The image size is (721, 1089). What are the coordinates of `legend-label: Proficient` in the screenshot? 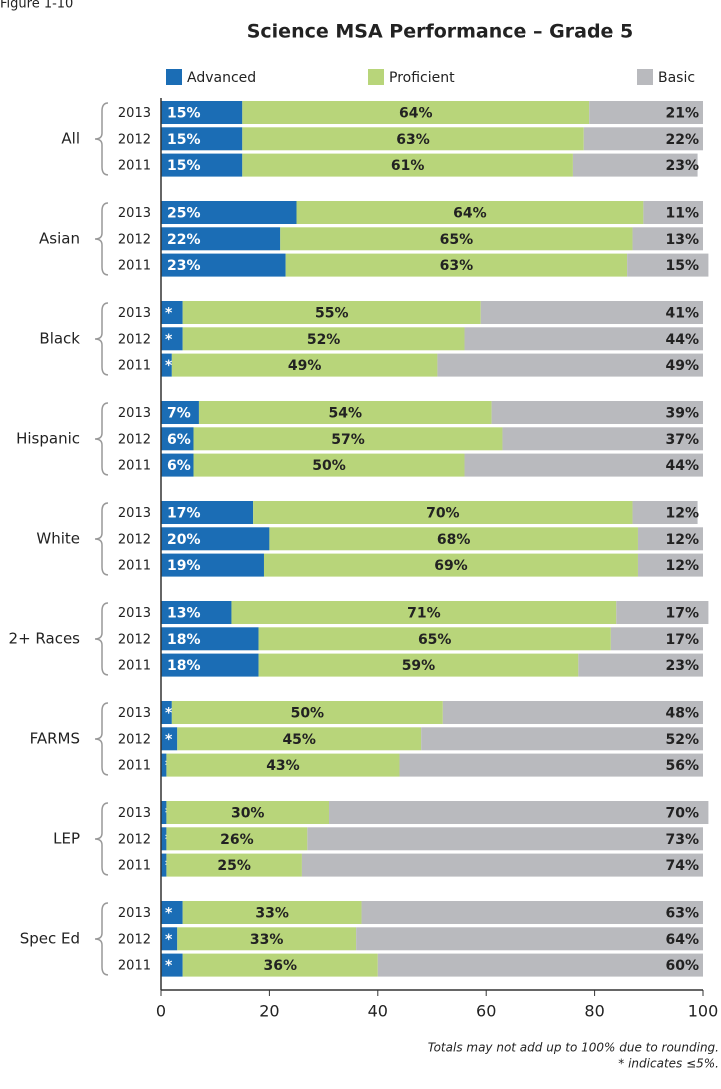 It's located at (422, 78).